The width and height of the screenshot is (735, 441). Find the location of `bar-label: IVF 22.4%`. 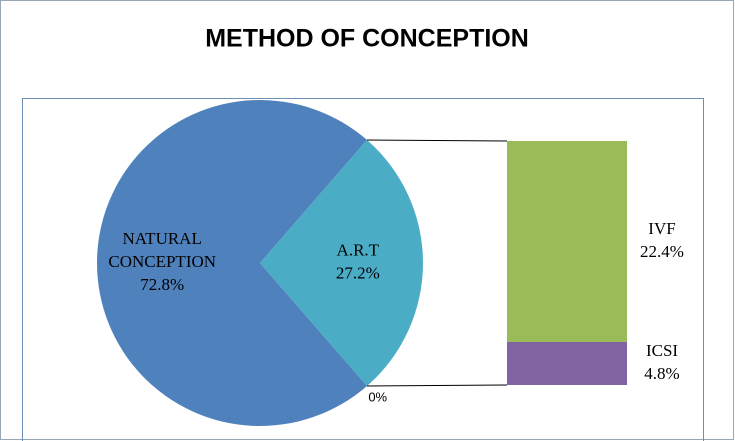

bar-label: IVF 22.4% is located at coordinates (662, 240).